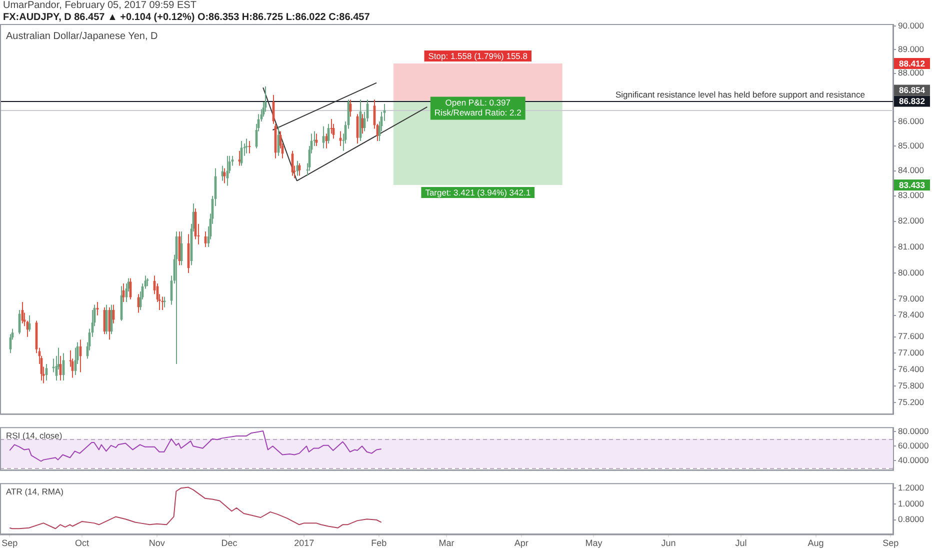 This screenshot has width=932, height=550. What do you see at coordinates (912, 185) in the screenshot?
I see `annotation: 83.433` at bounding box center [912, 185].